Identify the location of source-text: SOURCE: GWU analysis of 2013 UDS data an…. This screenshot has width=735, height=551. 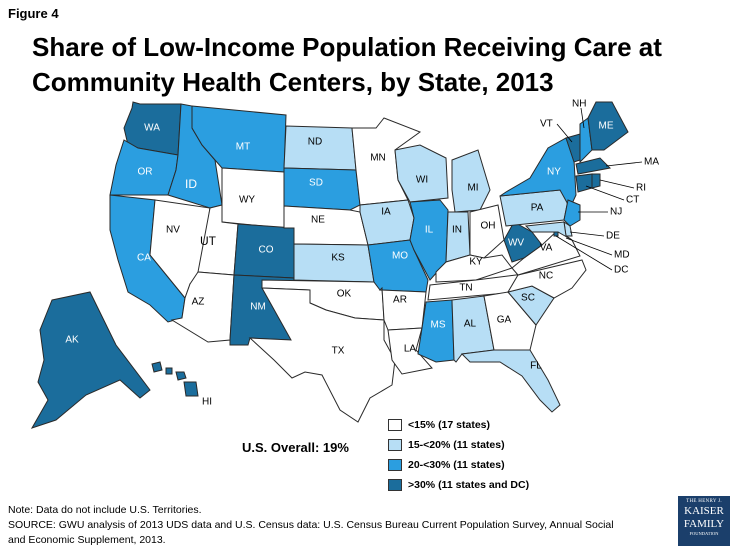
(311, 532).